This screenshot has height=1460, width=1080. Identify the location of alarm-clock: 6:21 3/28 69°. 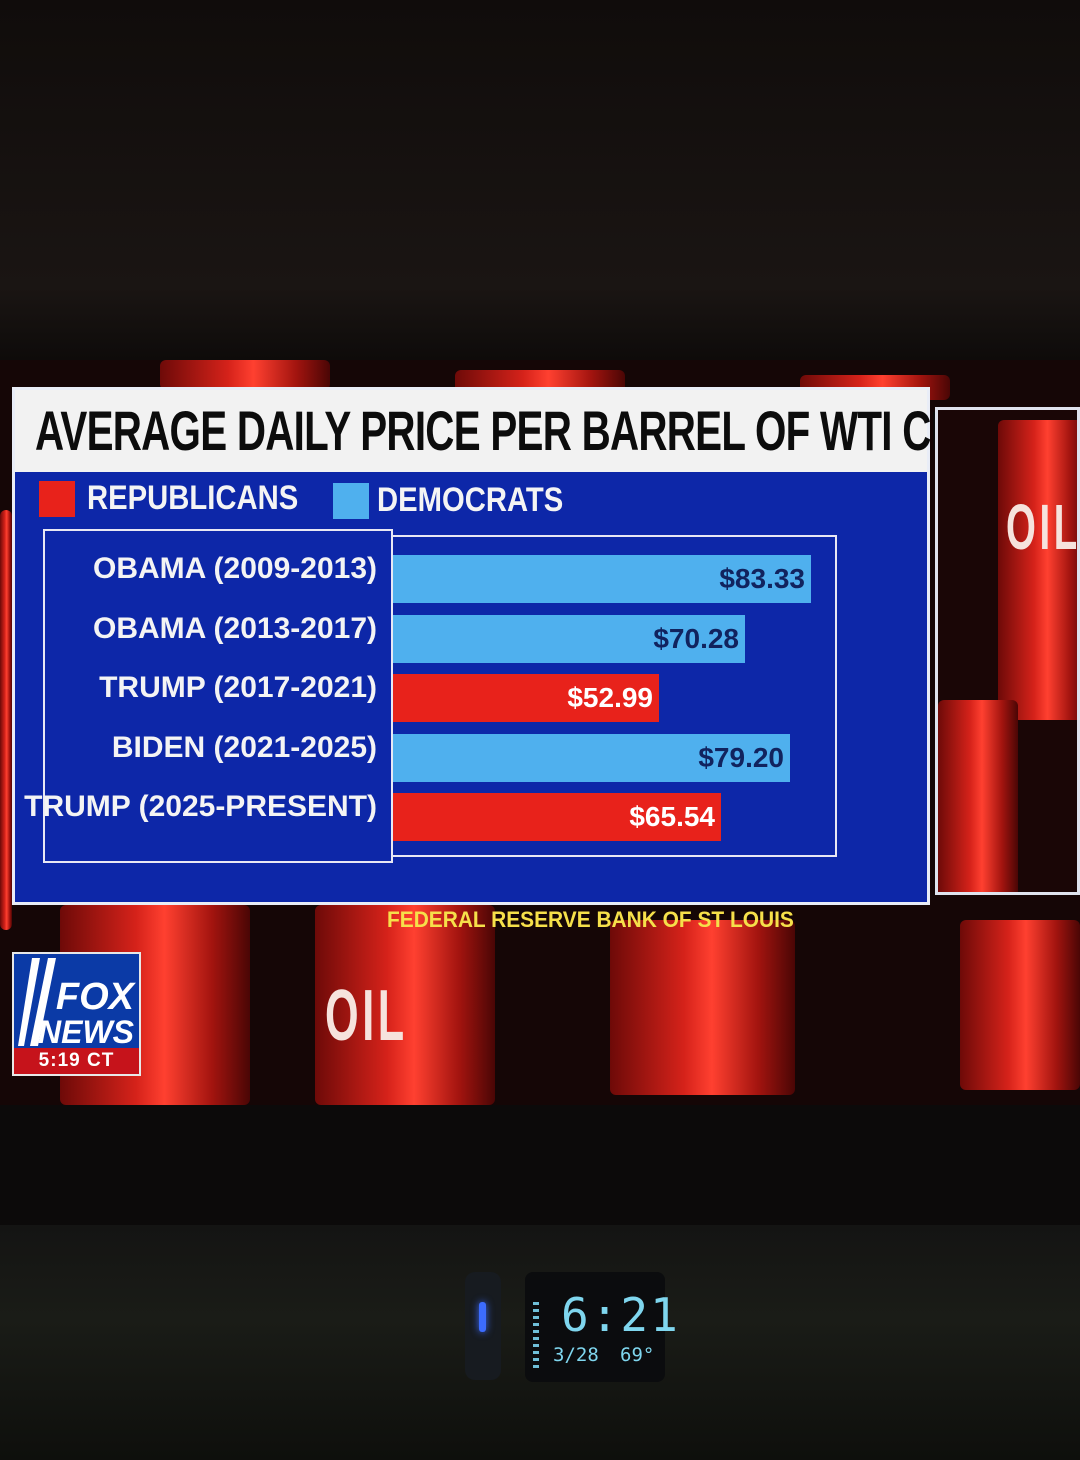
(601, 1327).